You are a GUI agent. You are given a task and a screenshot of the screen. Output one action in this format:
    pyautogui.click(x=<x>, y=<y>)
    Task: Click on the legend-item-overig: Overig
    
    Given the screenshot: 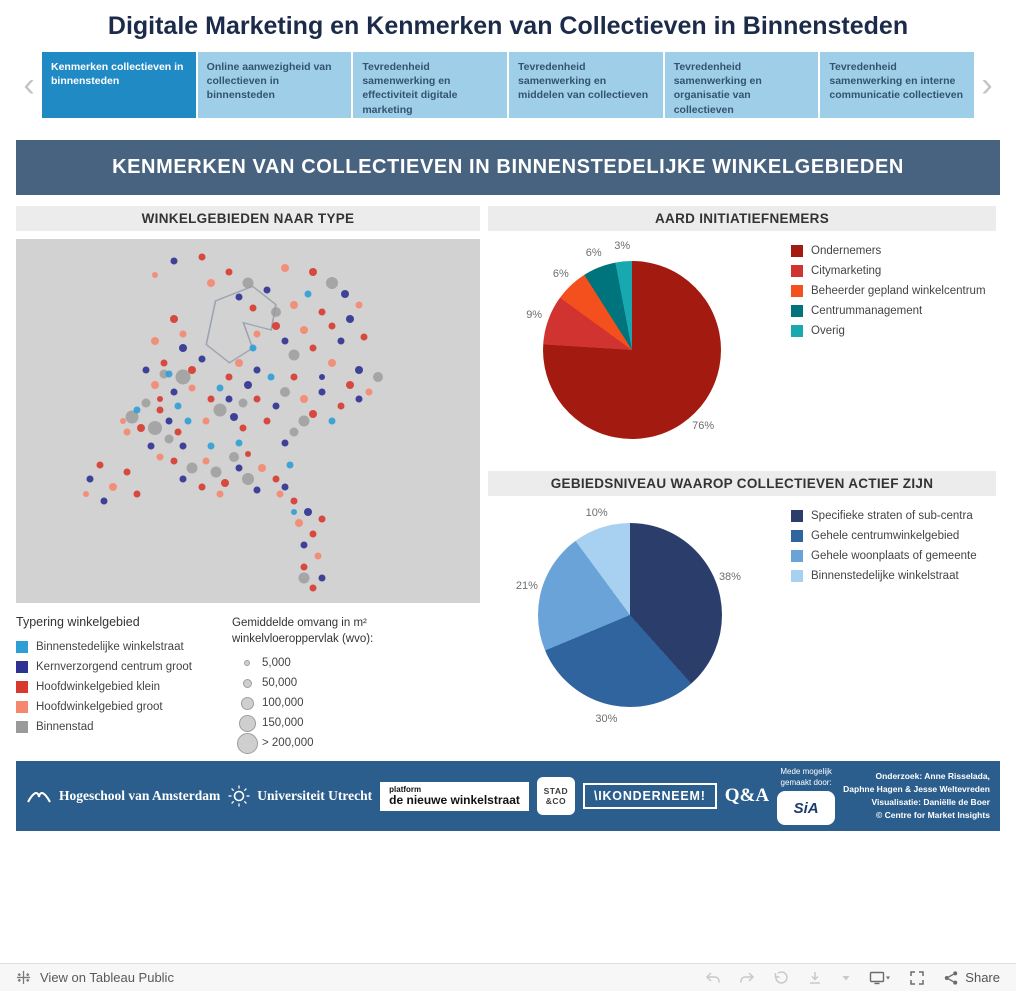 What is the action you would take?
    pyautogui.click(x=888, y=331)
    